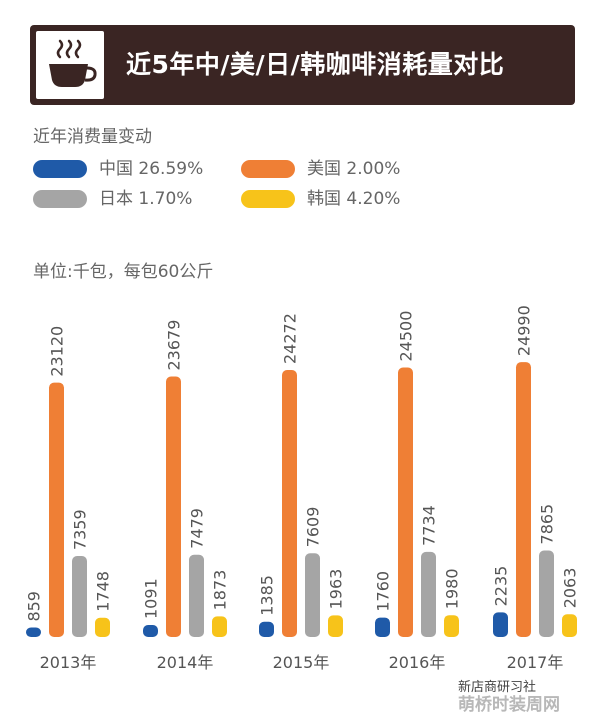  Describe the element at coordinates (509, 705) in the screenshot. I see `watermark-line2: 萌桥时装周网` at that location.